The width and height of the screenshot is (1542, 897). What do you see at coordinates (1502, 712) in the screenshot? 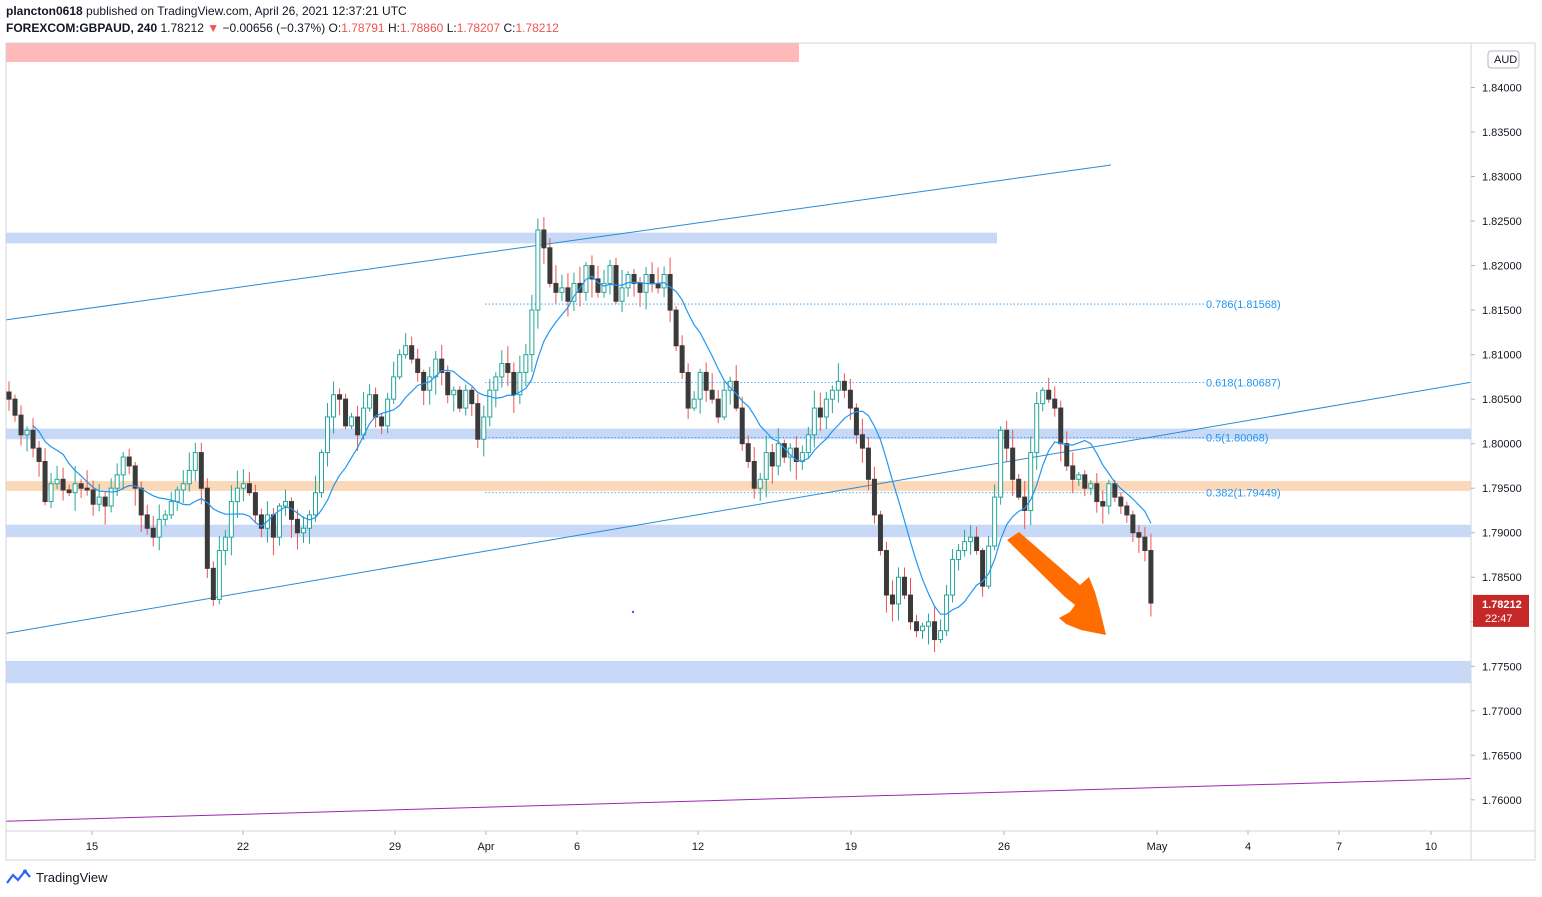
I see `y-tick-label: 1.77000` at bounding box center [1502, 712].